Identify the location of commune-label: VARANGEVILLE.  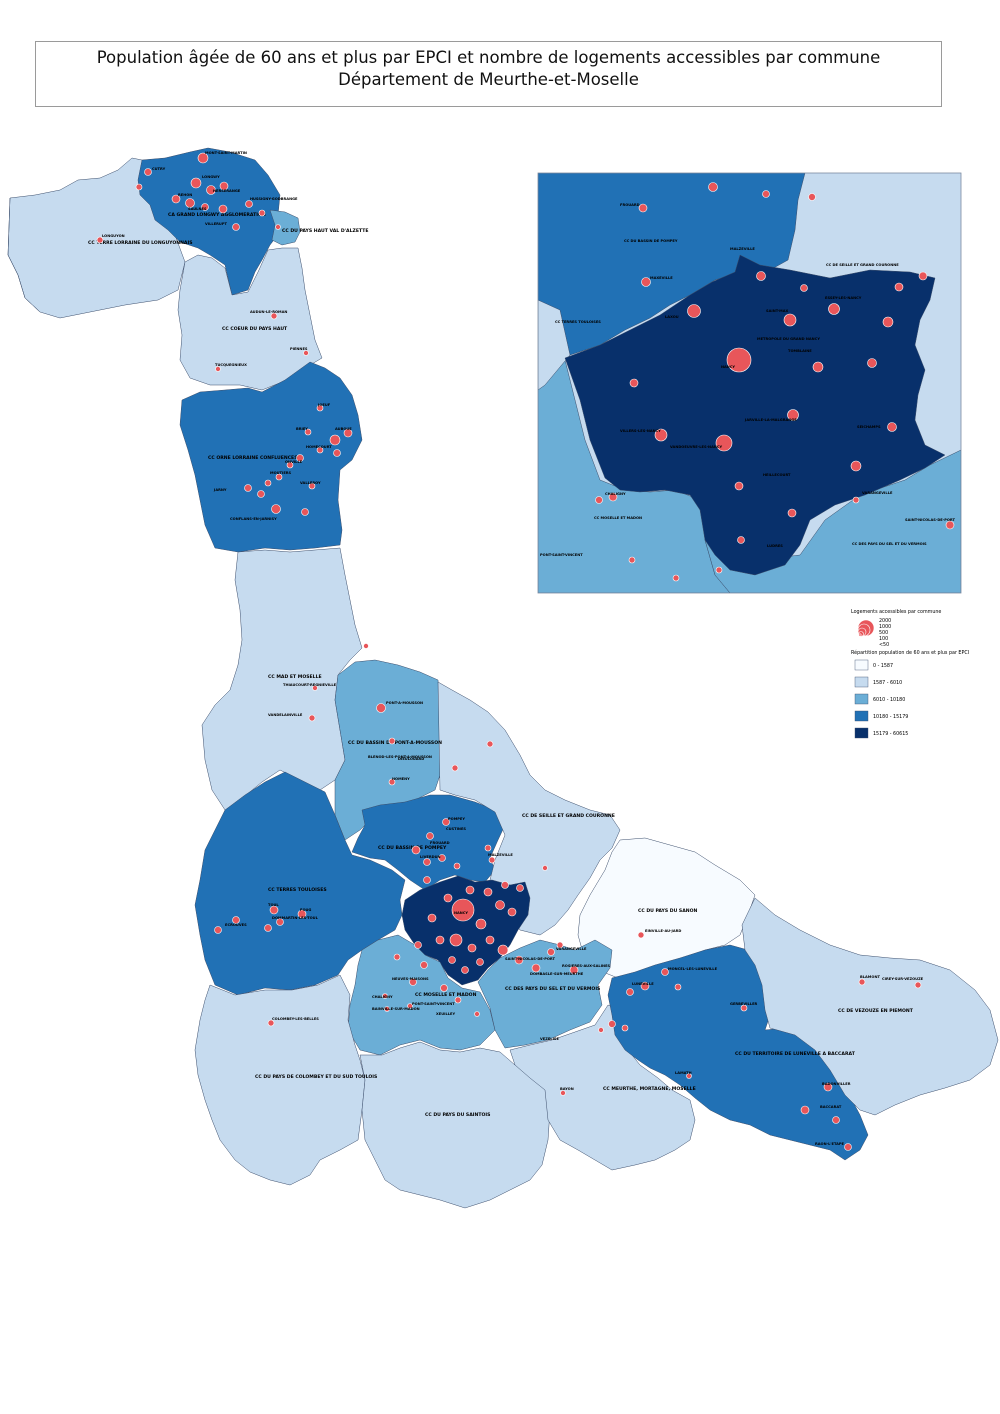
(571, 949).